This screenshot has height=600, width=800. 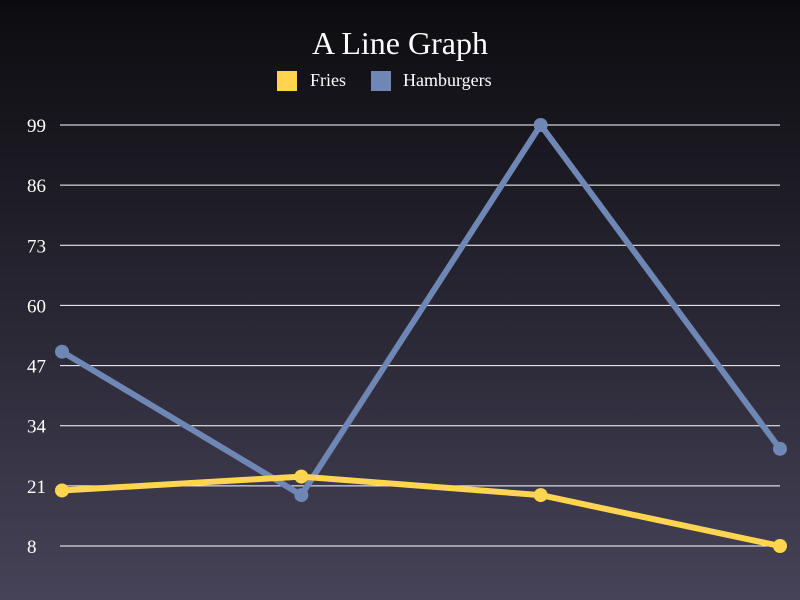 What do you see at coordinates (36, 246) in the screenshot?
I see `y-tick-label: 73` at bounding box center [36, 246].